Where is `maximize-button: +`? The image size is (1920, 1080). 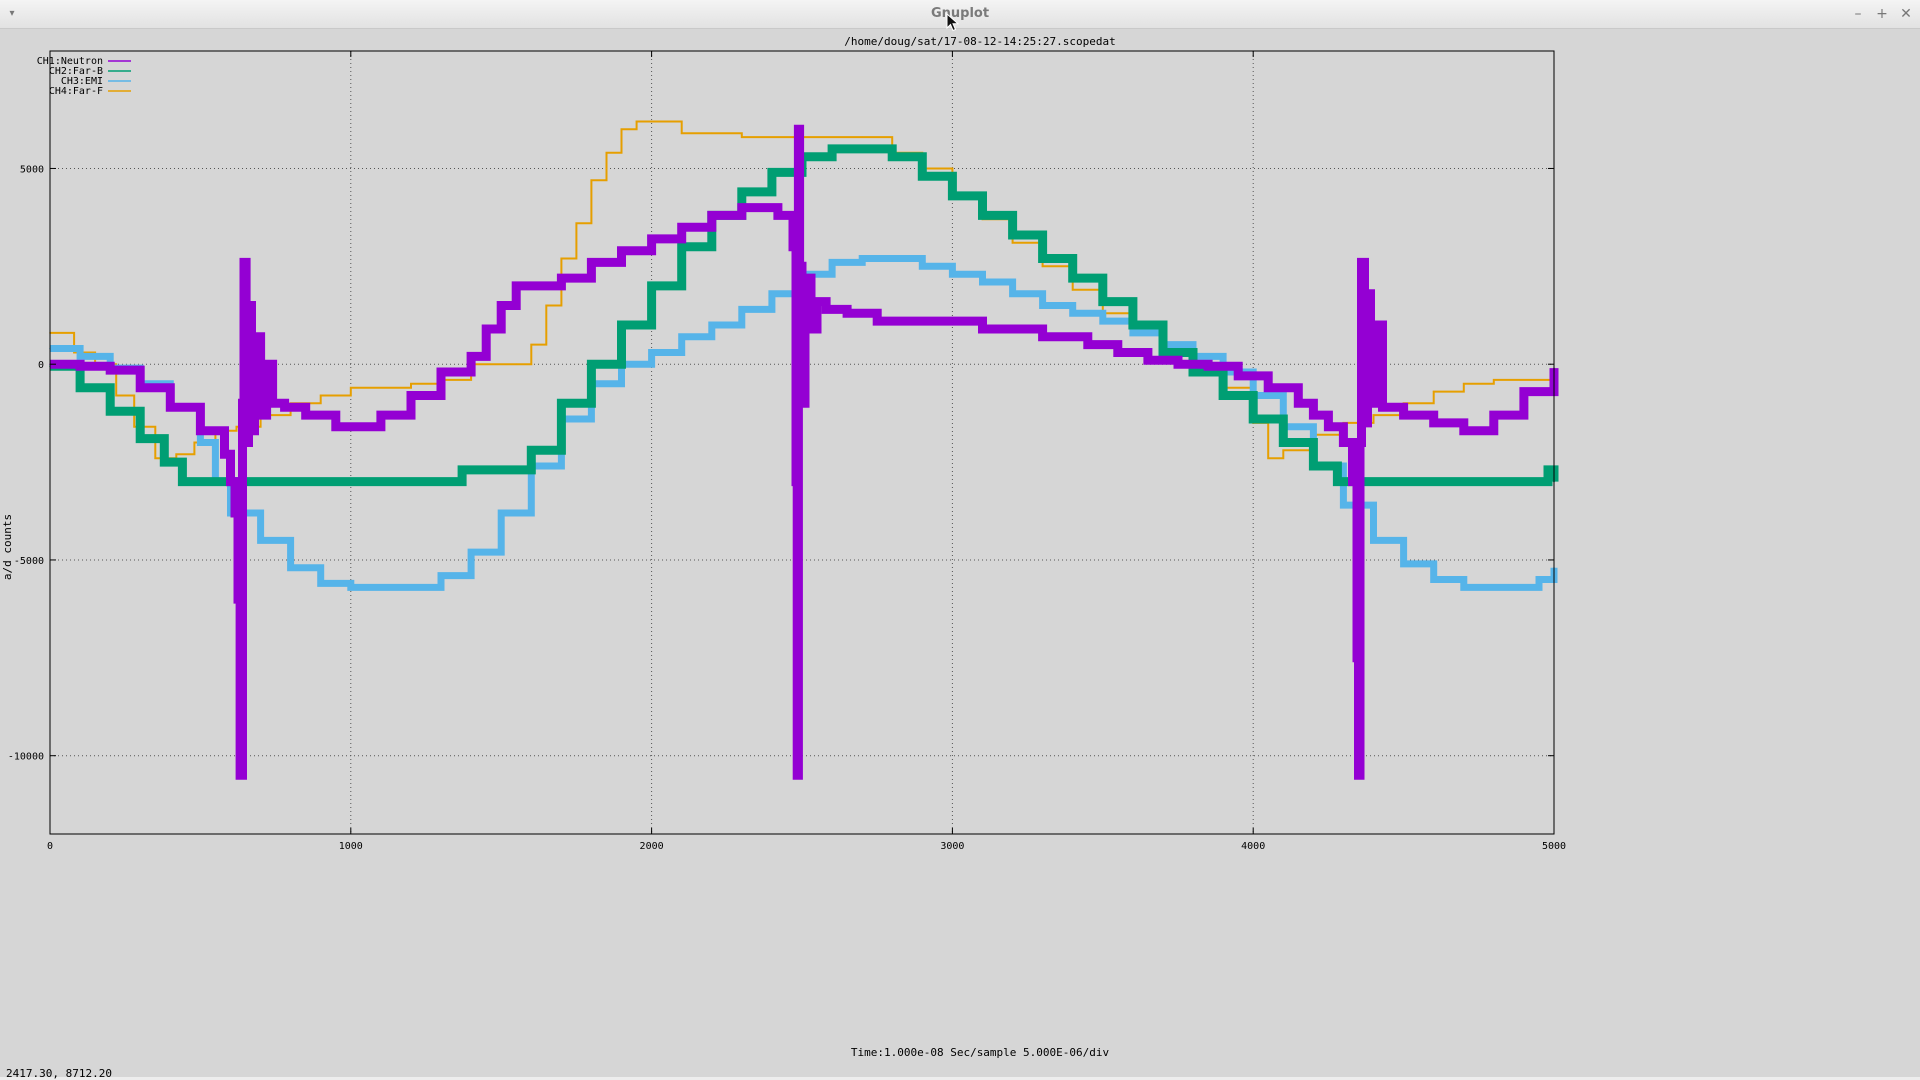
maximize-button: + is located at coordinates (1882, 14).